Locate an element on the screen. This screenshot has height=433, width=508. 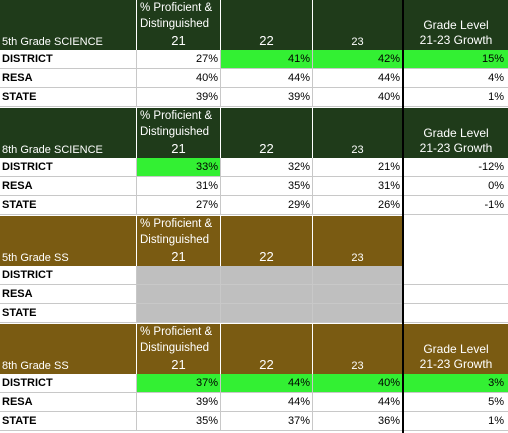
table-row: DISTRICT 27% 41% 42% 15% is located at coordinates (254, 59).